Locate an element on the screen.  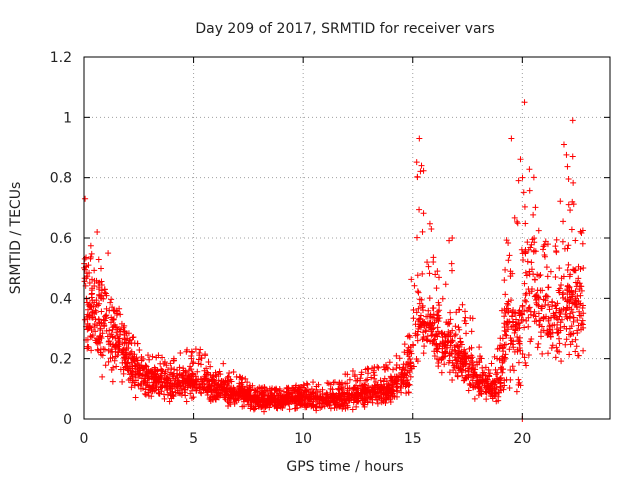
x-tick-label: 15 is located at coordinates (413, 439).